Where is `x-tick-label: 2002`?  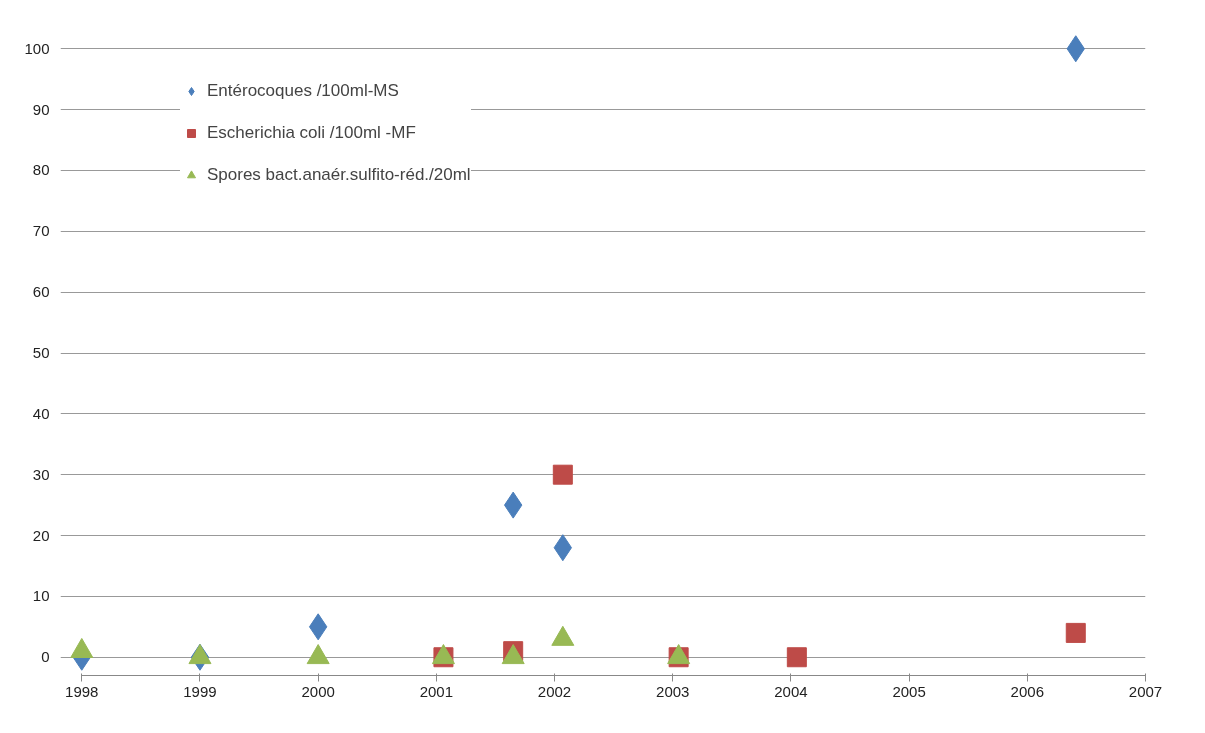
x-tick-label: 2002 is located at coordinates (554, 691).